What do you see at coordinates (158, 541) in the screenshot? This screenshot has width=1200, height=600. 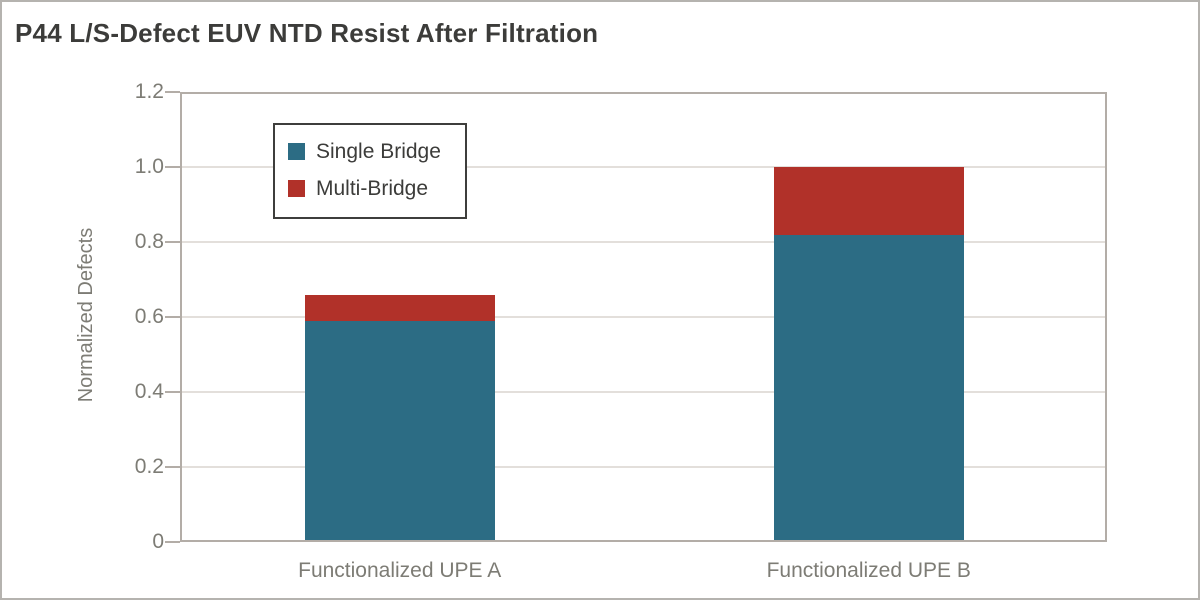 I see `y-tick-label: 0` at bounding box center [158, 541].